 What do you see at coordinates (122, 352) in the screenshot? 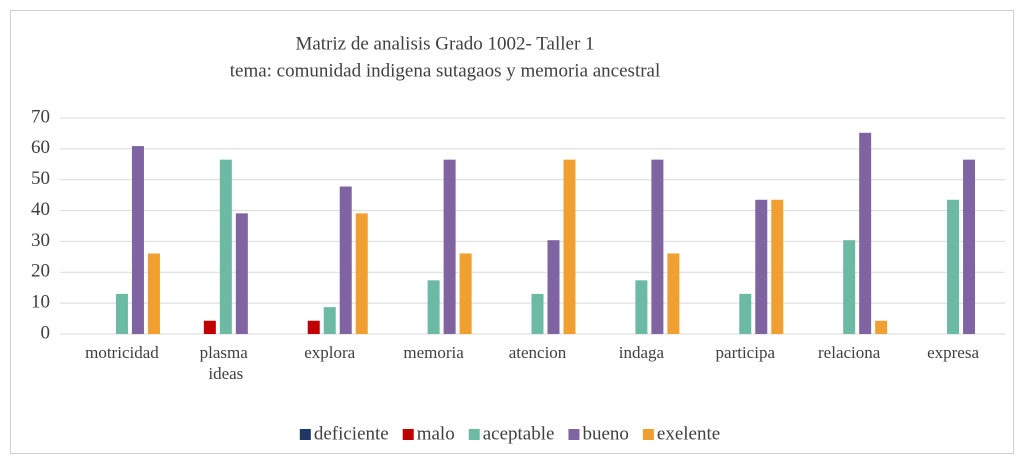
I see `x-tick-label: motricidad` at bounding box center [122, 352].